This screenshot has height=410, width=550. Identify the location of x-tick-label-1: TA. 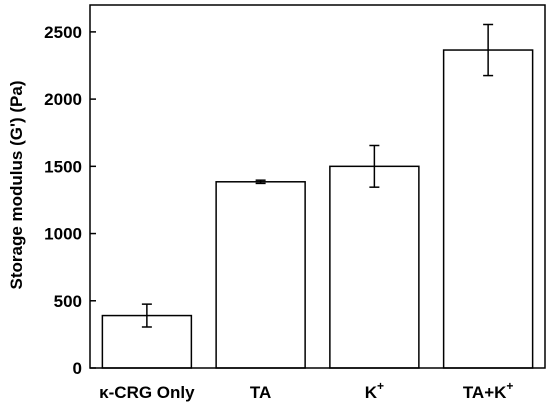
(260, 392).